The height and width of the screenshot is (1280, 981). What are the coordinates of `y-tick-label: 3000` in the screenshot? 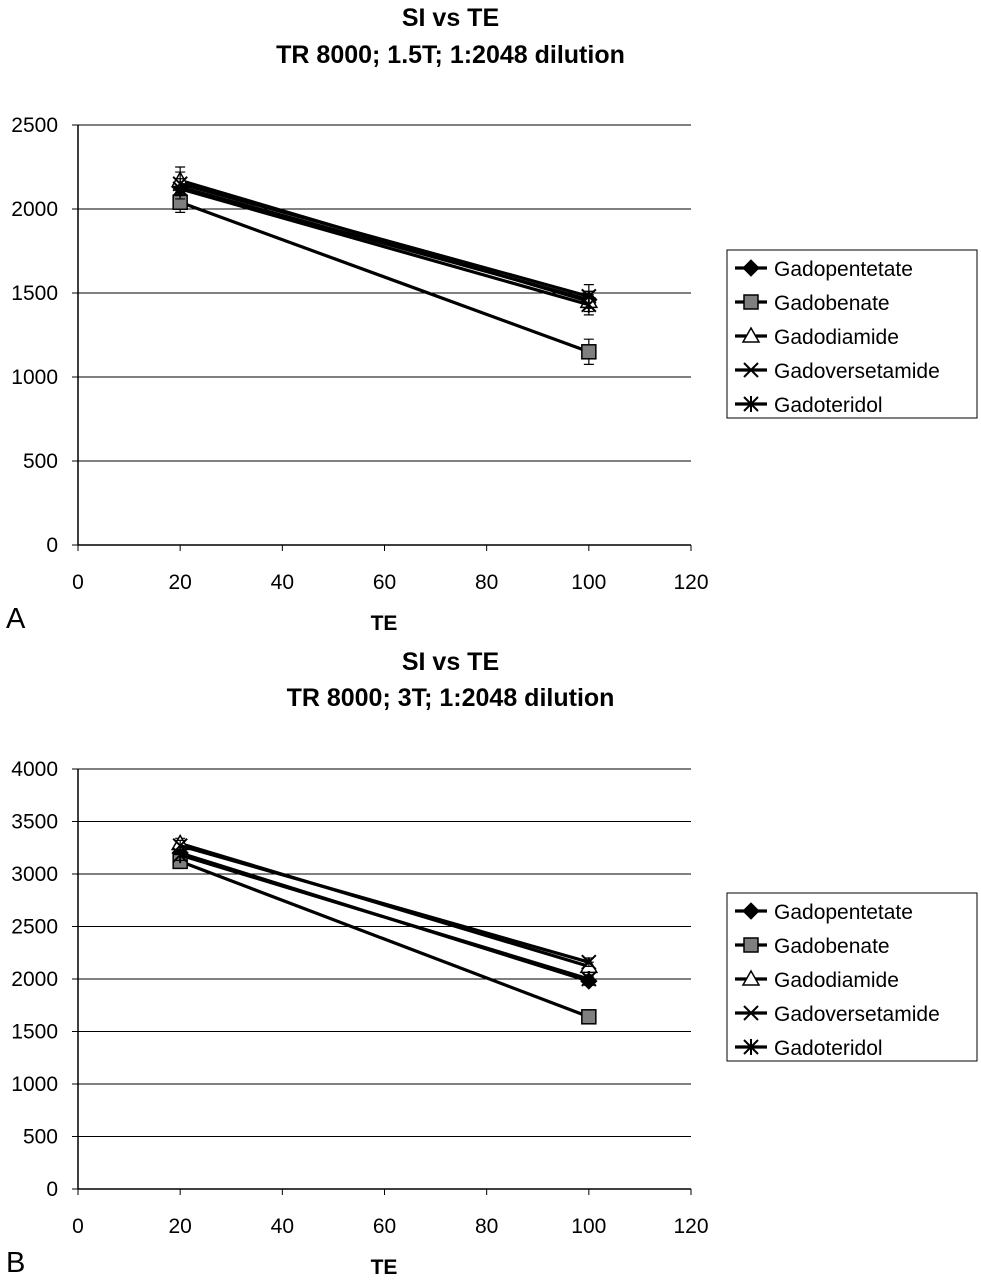 It's located at (34, 874).